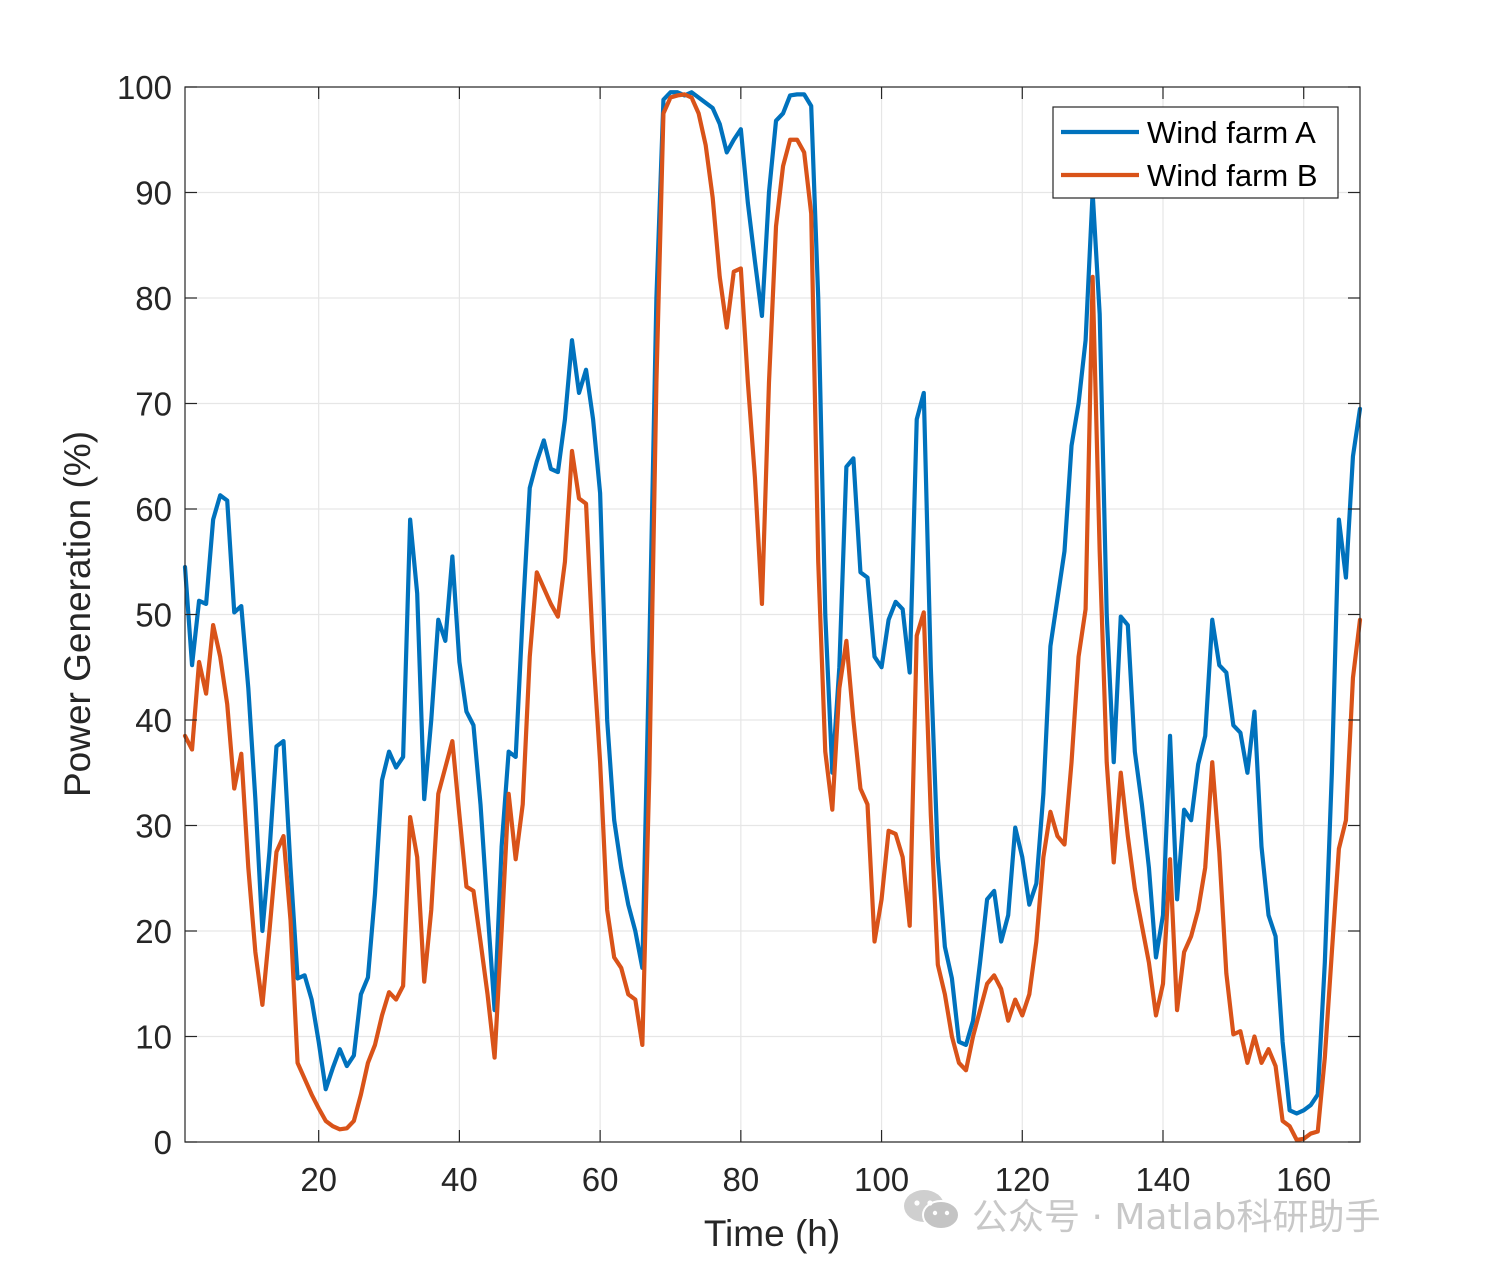  Describe the element at coordinates (153, 1037) in the screenshot. I see `y-tick-label: 10` at that location.